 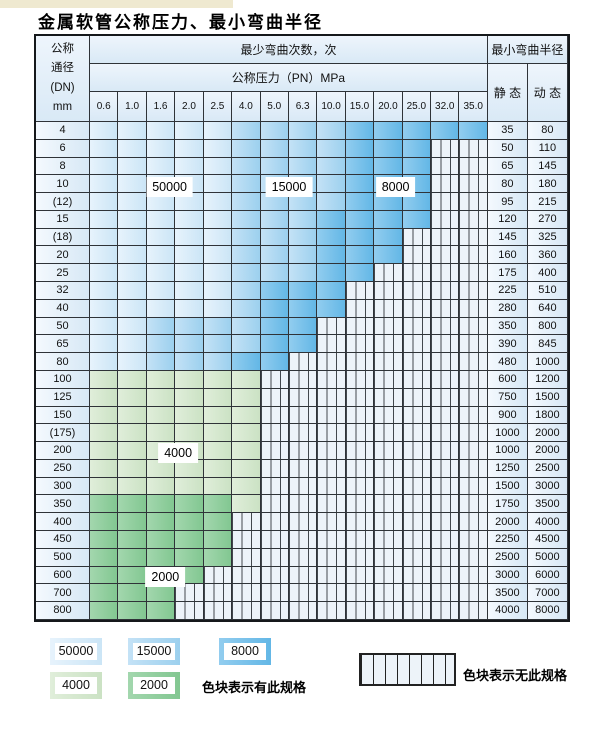 I want to click on region-cycle-label: 4000, so click(x=178, y=452).